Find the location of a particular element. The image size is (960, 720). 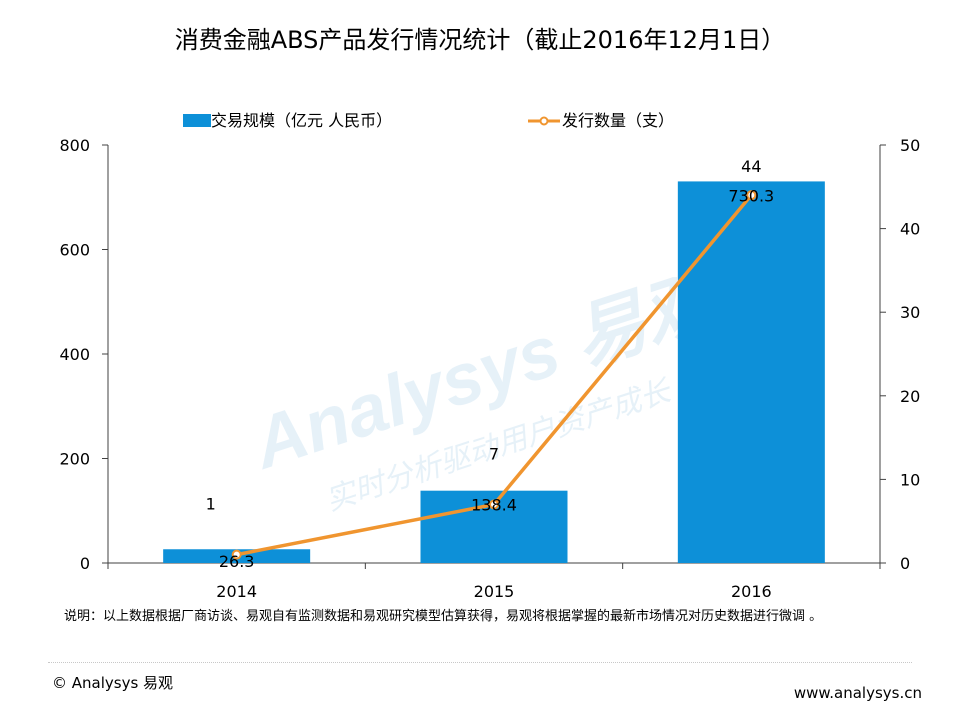

y-left-tick-label: 200 is located at coordinates (74, 459).